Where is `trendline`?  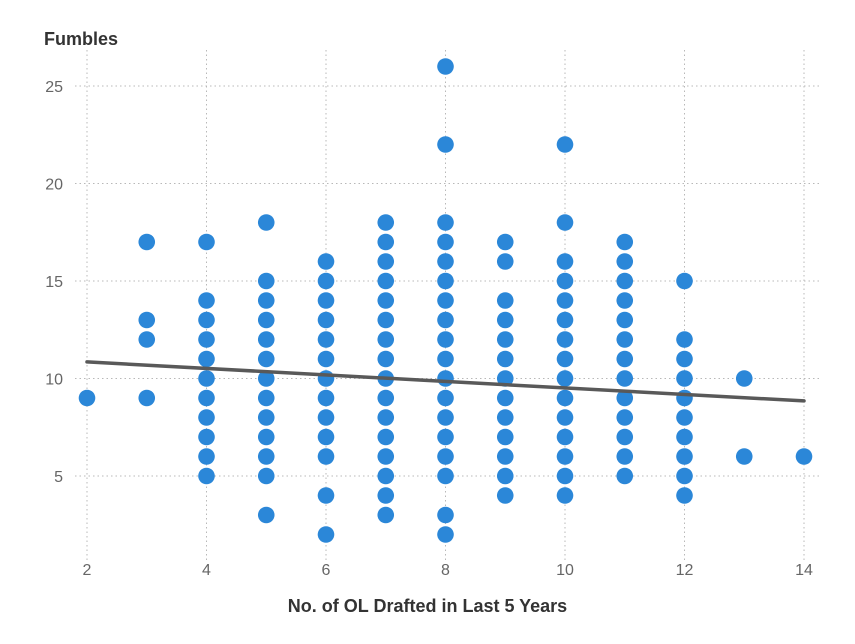
trendline is located at coordinates (445, 381).